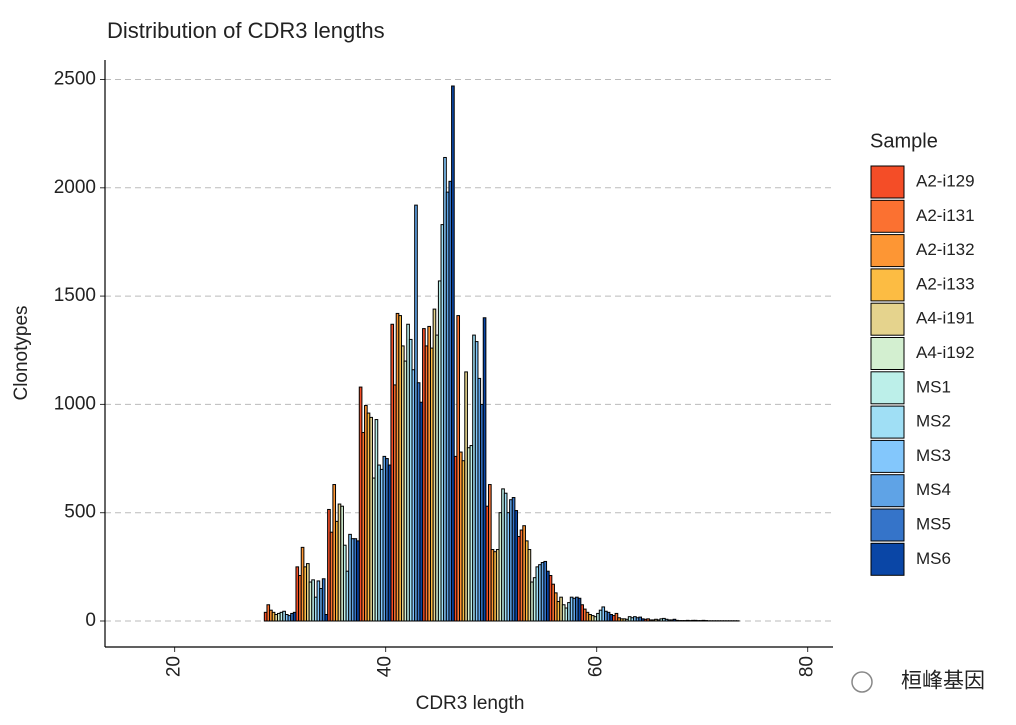 This screenshot has width=1016, height=725. Describe the element at coordinates (945, 318) in the screenshot. I see `legend-label: A4-i191` at that location.